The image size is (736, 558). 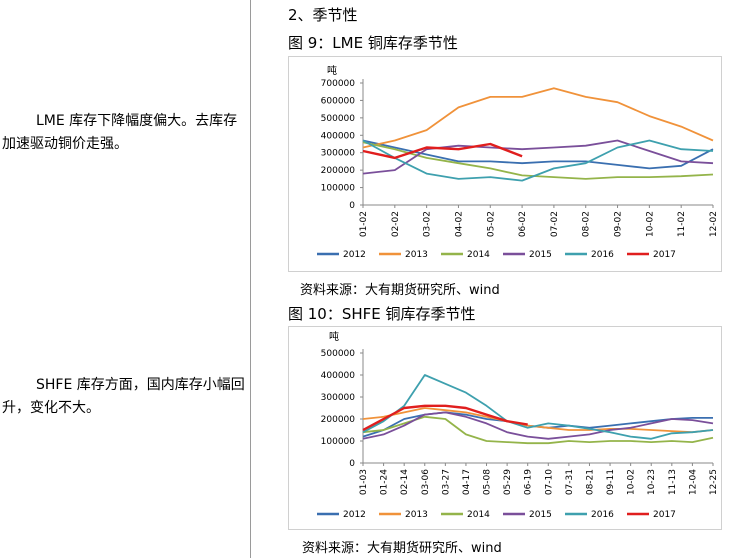 I want to click on x-tick-label: 08-21, so click(x=590, y=482).